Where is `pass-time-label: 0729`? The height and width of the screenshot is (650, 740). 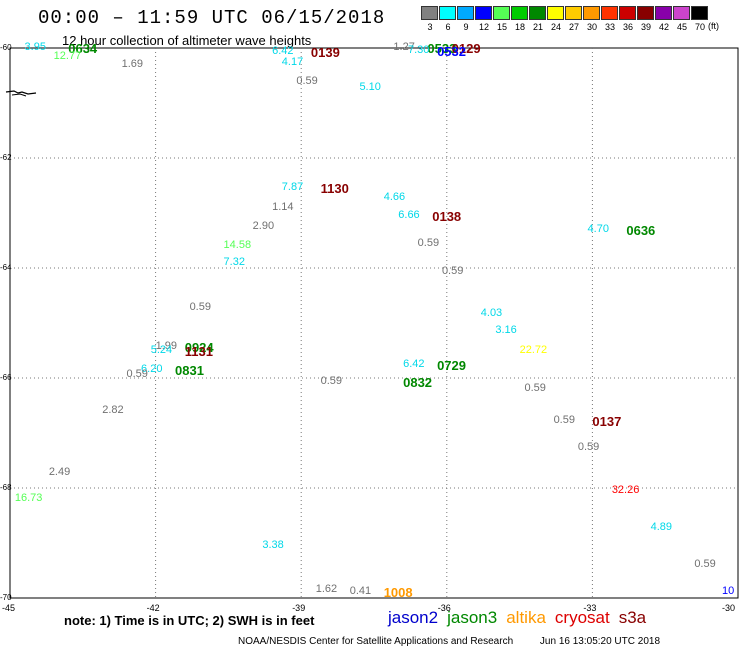
pass-time-label: 0729 is located at coordinates (451, 366).